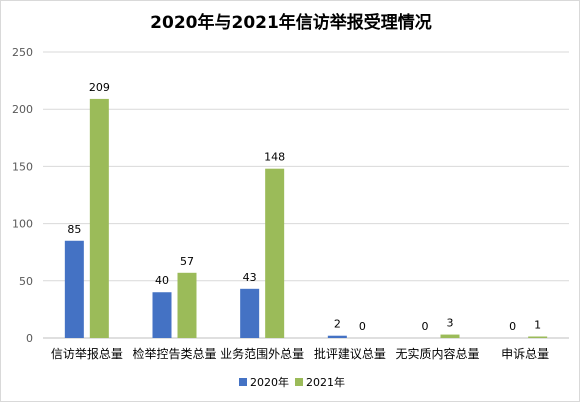  Describe the element at coordinates (525, 354) in the screenshot. I see `x-category-label: 申诉总量` at that location.